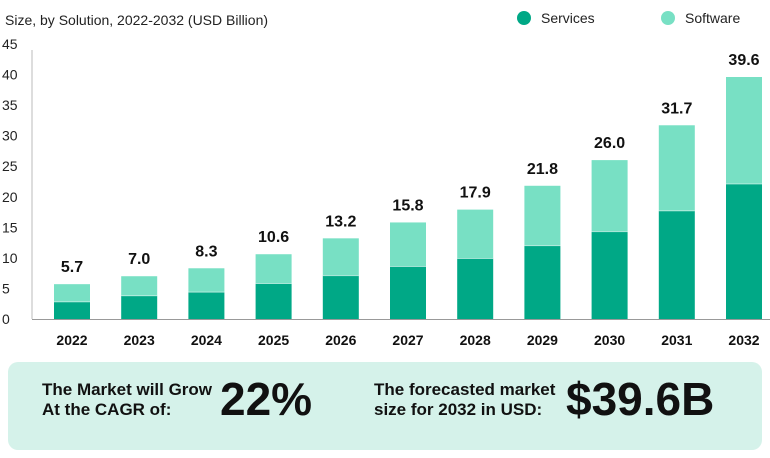 This screenshot has height=458, width=770. Describe the element at coordinates (10, 44) in the screenshot. I see `y-tick-label: 45` at that location.